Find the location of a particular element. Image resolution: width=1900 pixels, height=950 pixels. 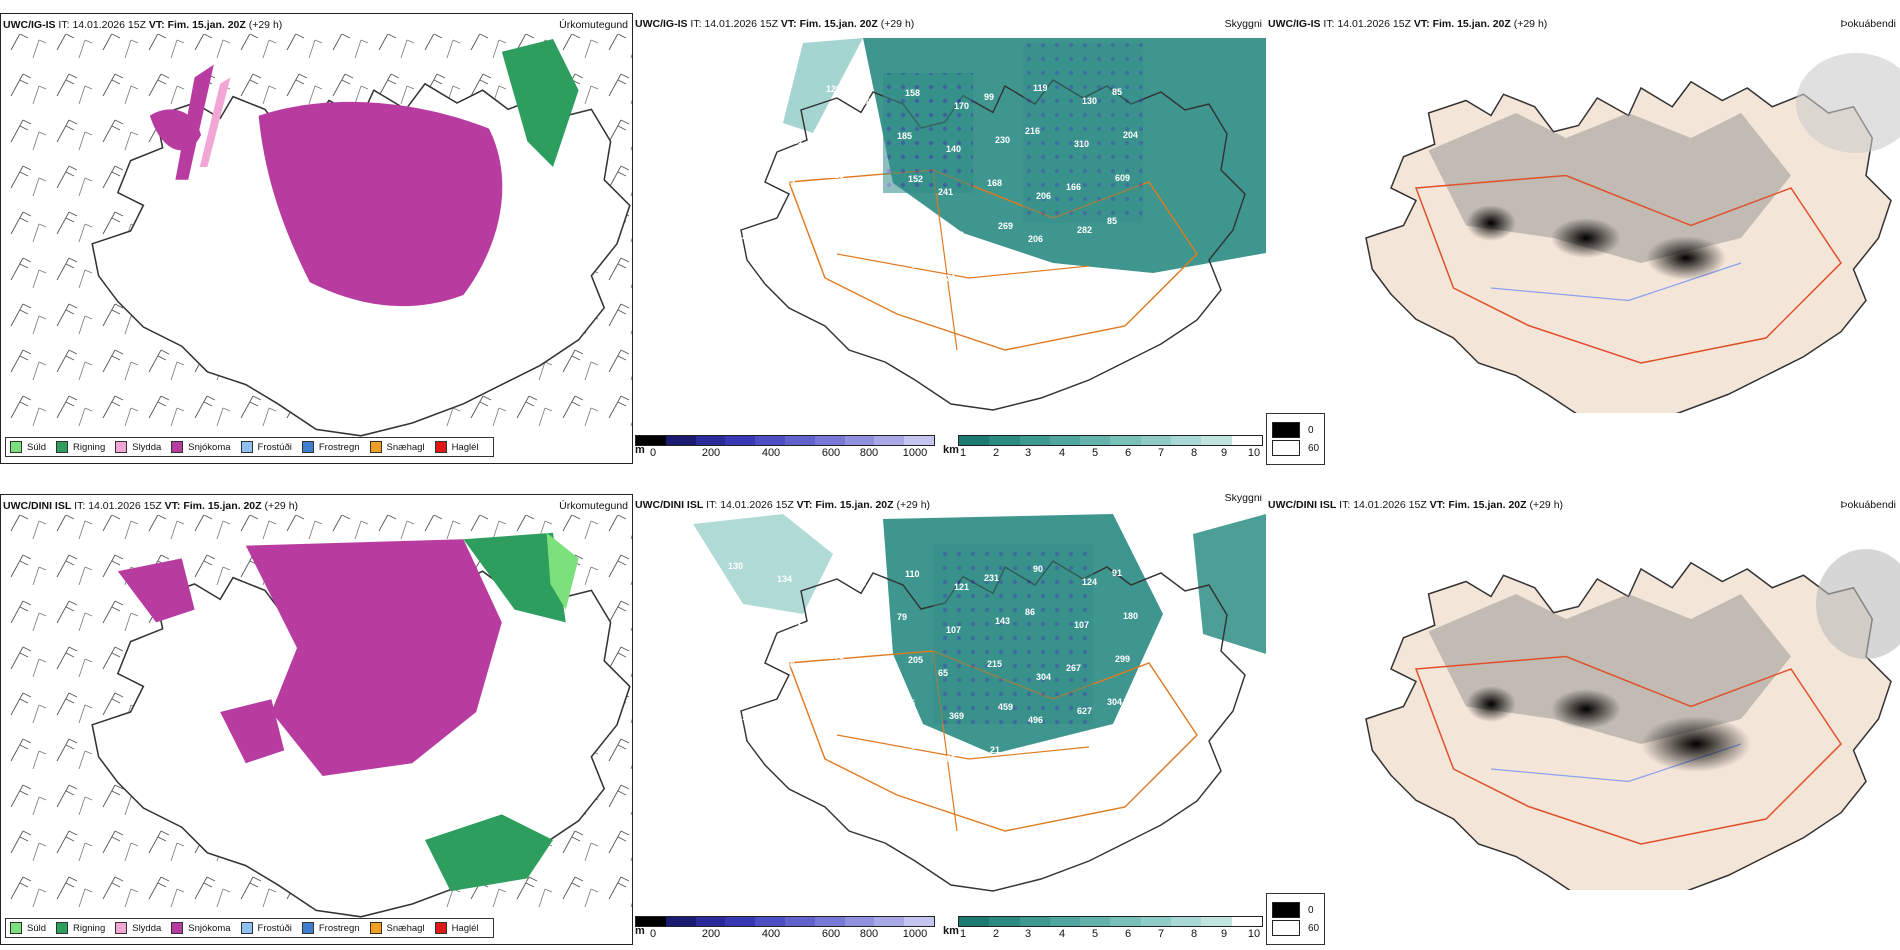

cloud-height-label: 459 is located at coordinates (1005, 707).